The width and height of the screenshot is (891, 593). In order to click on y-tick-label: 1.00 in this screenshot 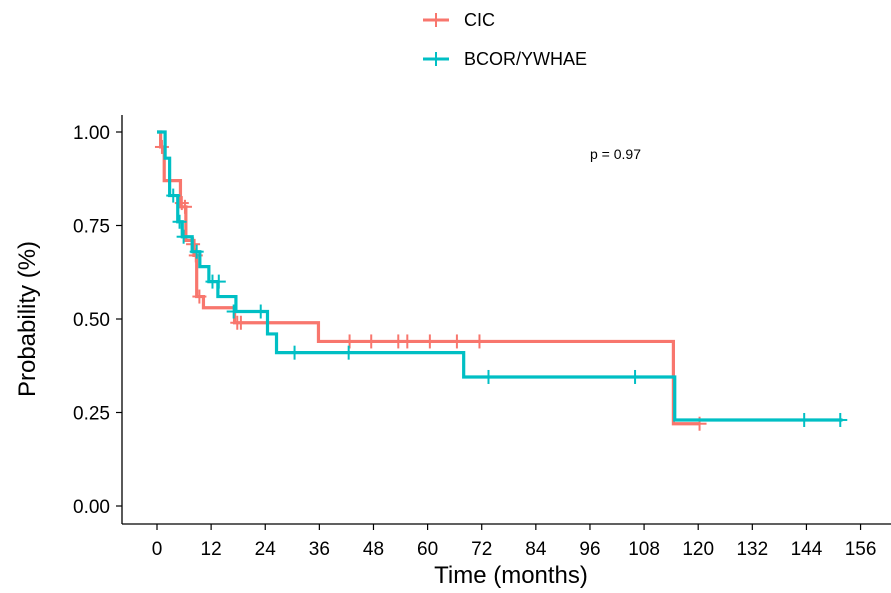, I will do `click(91, 133)`.